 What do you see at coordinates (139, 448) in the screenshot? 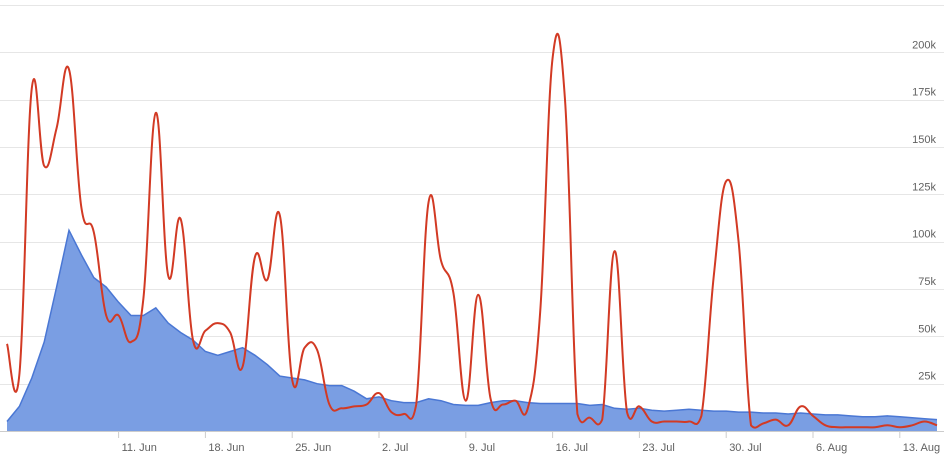
I see `x-tick-label: 11. Jun` at bounding box center [139, 448].